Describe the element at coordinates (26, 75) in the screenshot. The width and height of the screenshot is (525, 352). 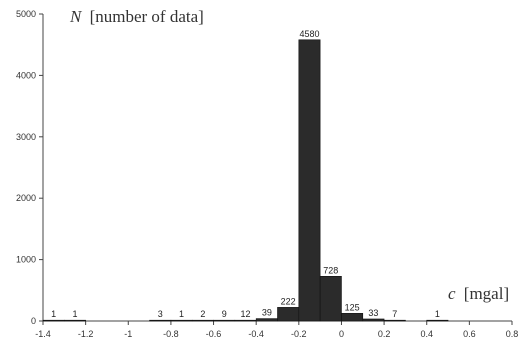
I see `y-tick-label: 4000` at that location.